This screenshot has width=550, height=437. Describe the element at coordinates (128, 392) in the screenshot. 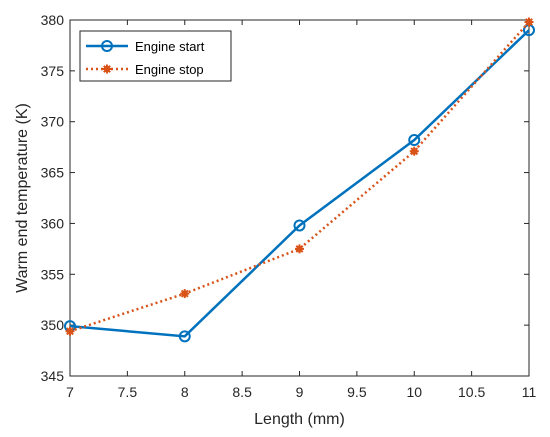

I see `x-tick-label: 7.5` at that location.